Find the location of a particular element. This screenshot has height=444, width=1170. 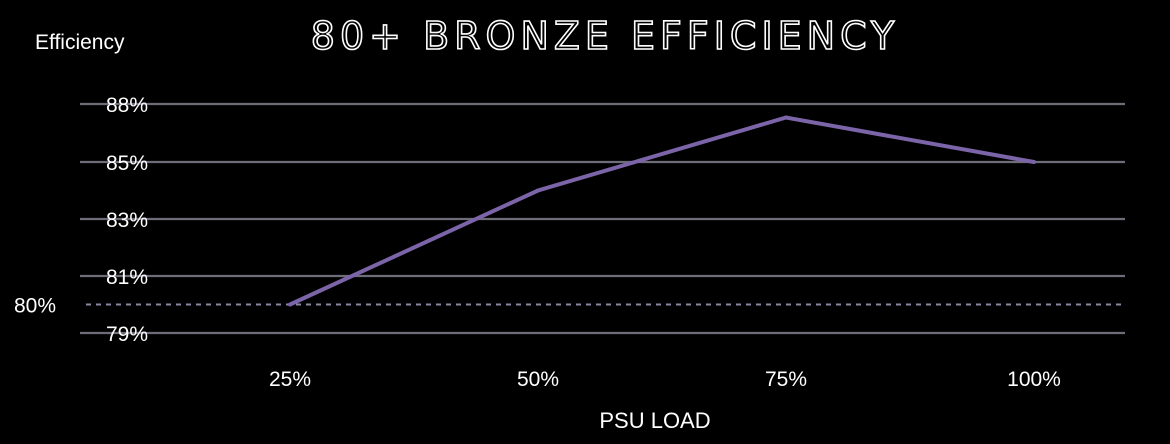

x-tick-label: 50% is located at coordinates (538, 379).